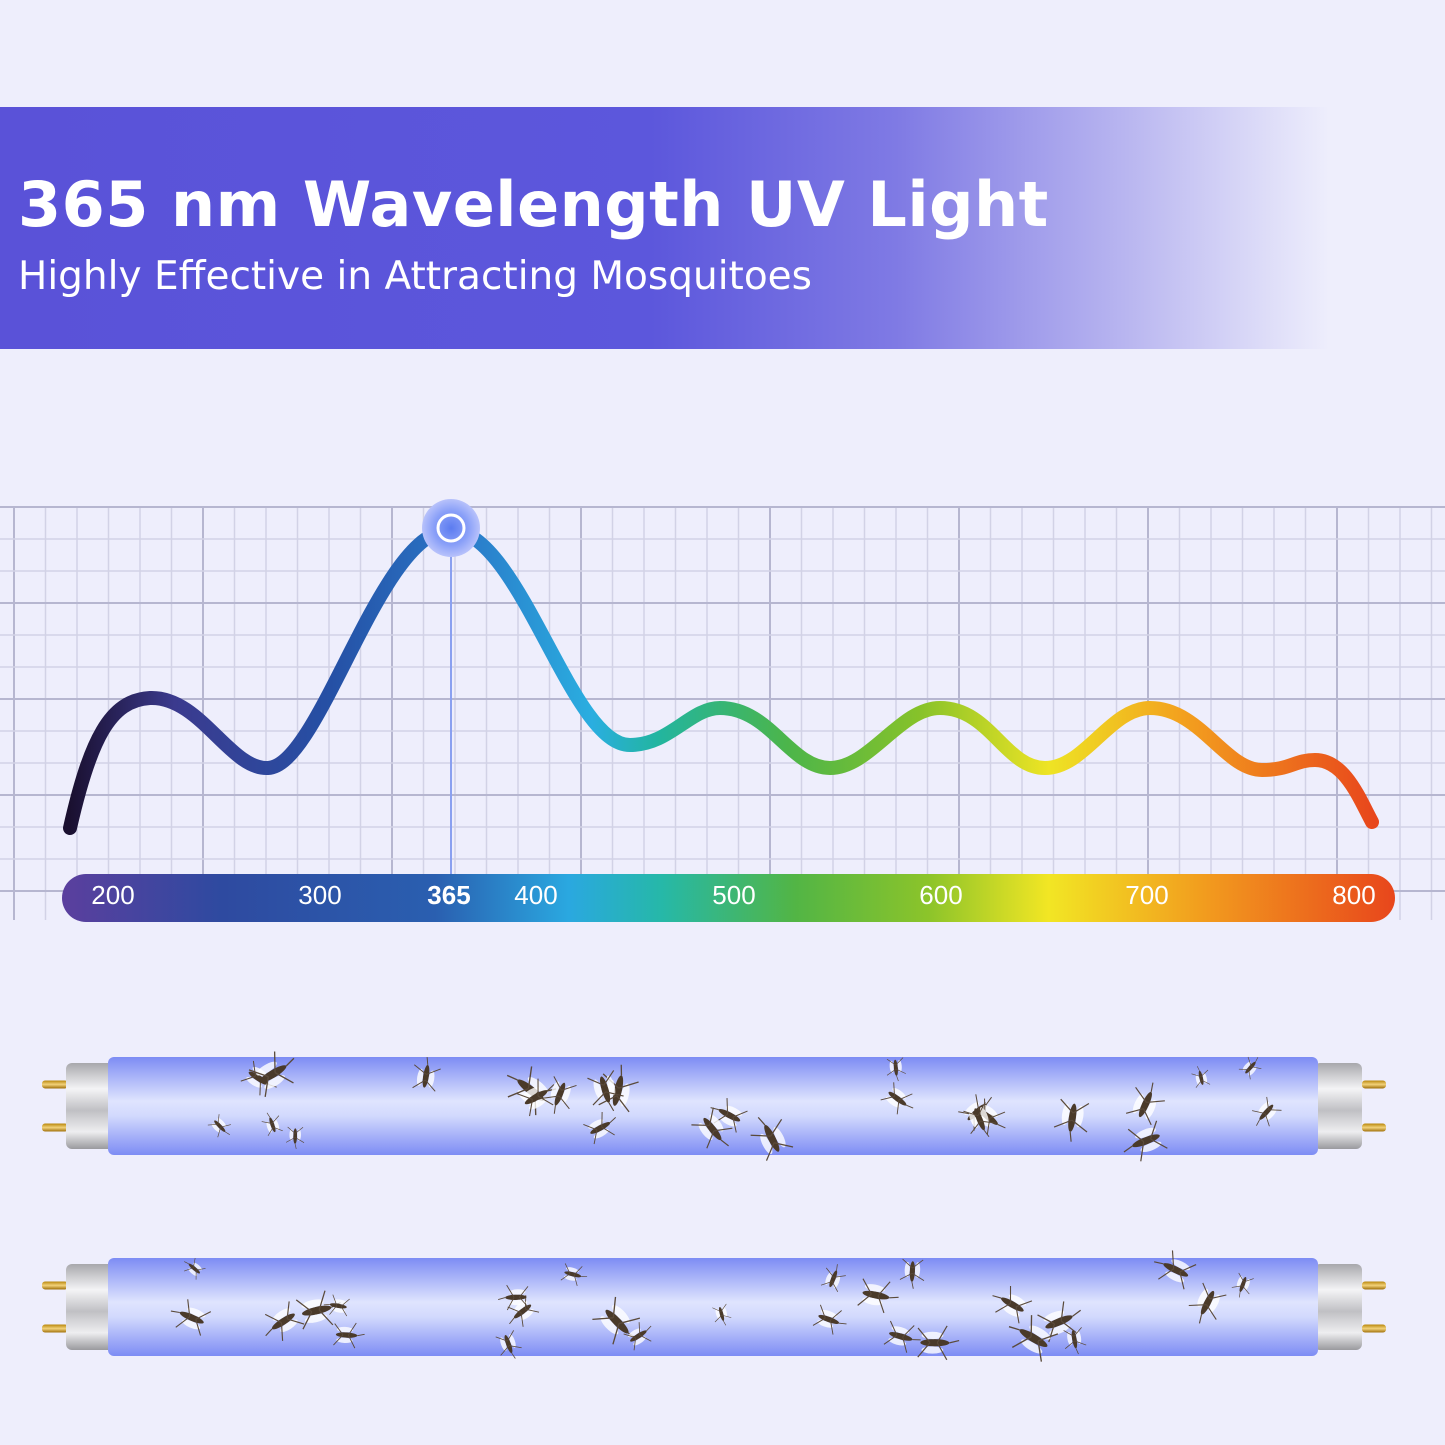 The height and width of the screenshot is (1445, 1445). Describe the element at coordinates (1354, 895) in the screenshot. I see `tick-label: 800` at that location.